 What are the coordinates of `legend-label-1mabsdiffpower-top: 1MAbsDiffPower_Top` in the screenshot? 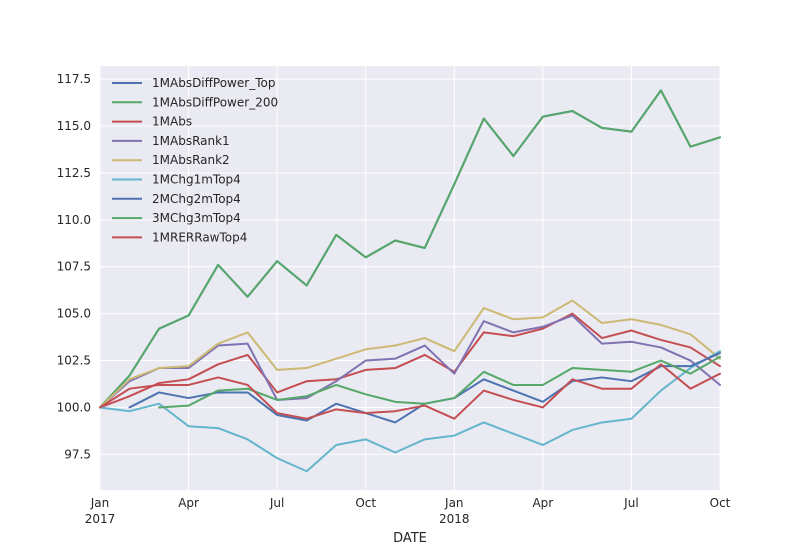 It's located at (213, 83).